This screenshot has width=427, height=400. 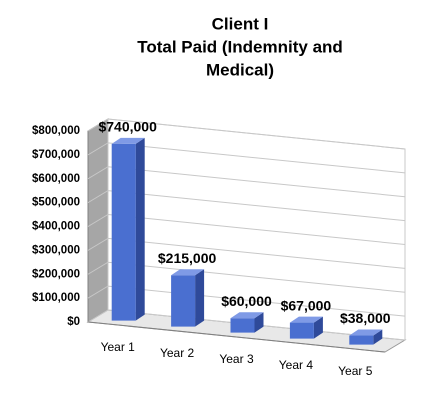 I want to click on chart-title: Client I, so click(x=240, y=23).